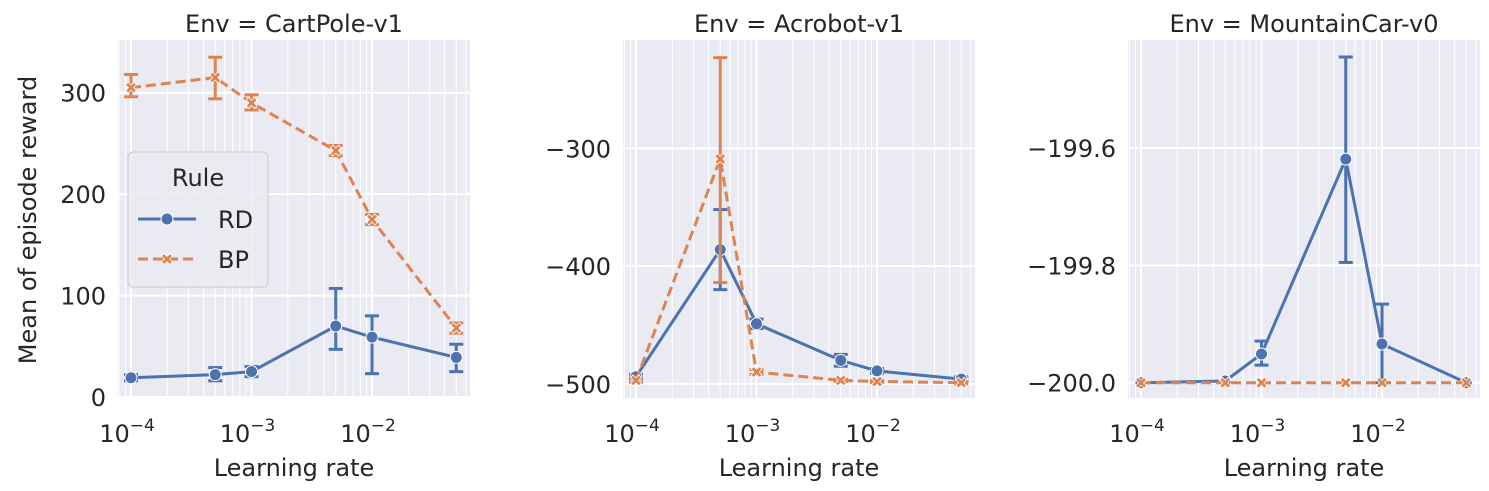 This screenshot has height=491, width=1489. What do you see at coordinates (1303, 24) in the screenshot?
I see `chart-title: Env = MountainCar-v0` at bounding box center [1303, 24].